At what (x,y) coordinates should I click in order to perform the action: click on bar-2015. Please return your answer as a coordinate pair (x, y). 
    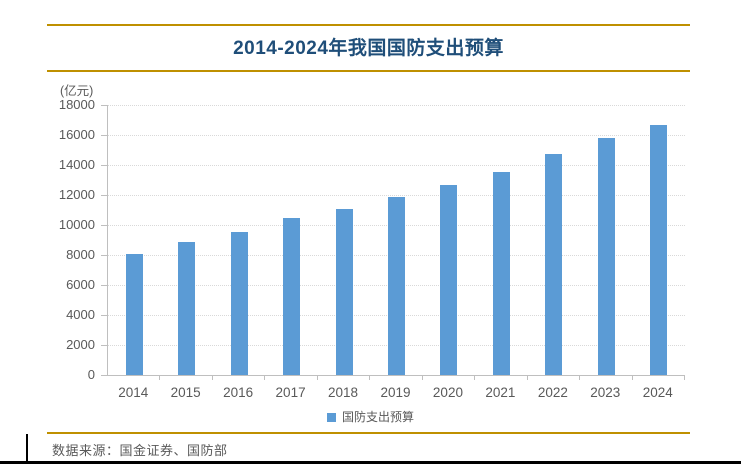
    Looking at the image, I should click on (187, 308).